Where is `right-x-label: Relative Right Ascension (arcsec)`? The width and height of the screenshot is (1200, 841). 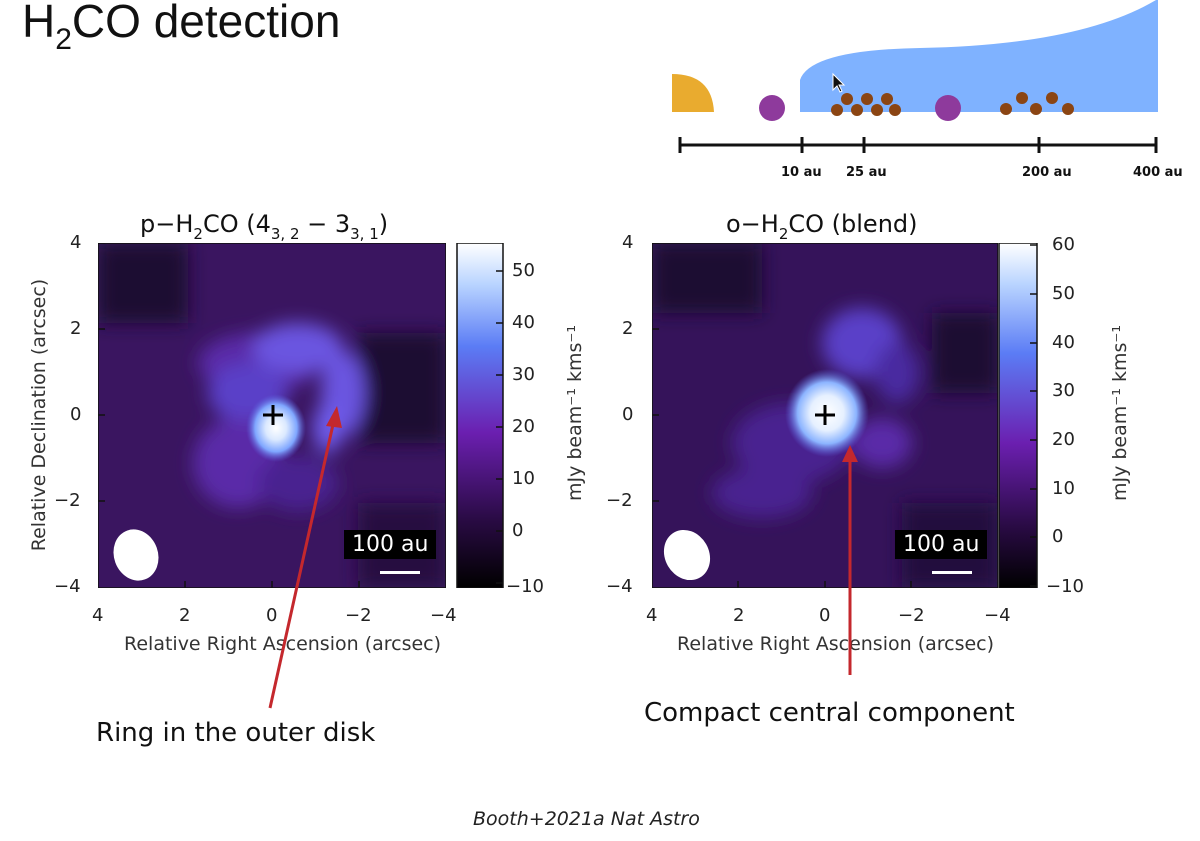
right-x-label: Relative Right Ascension (arcsec) is located at coordinates (836, 644).